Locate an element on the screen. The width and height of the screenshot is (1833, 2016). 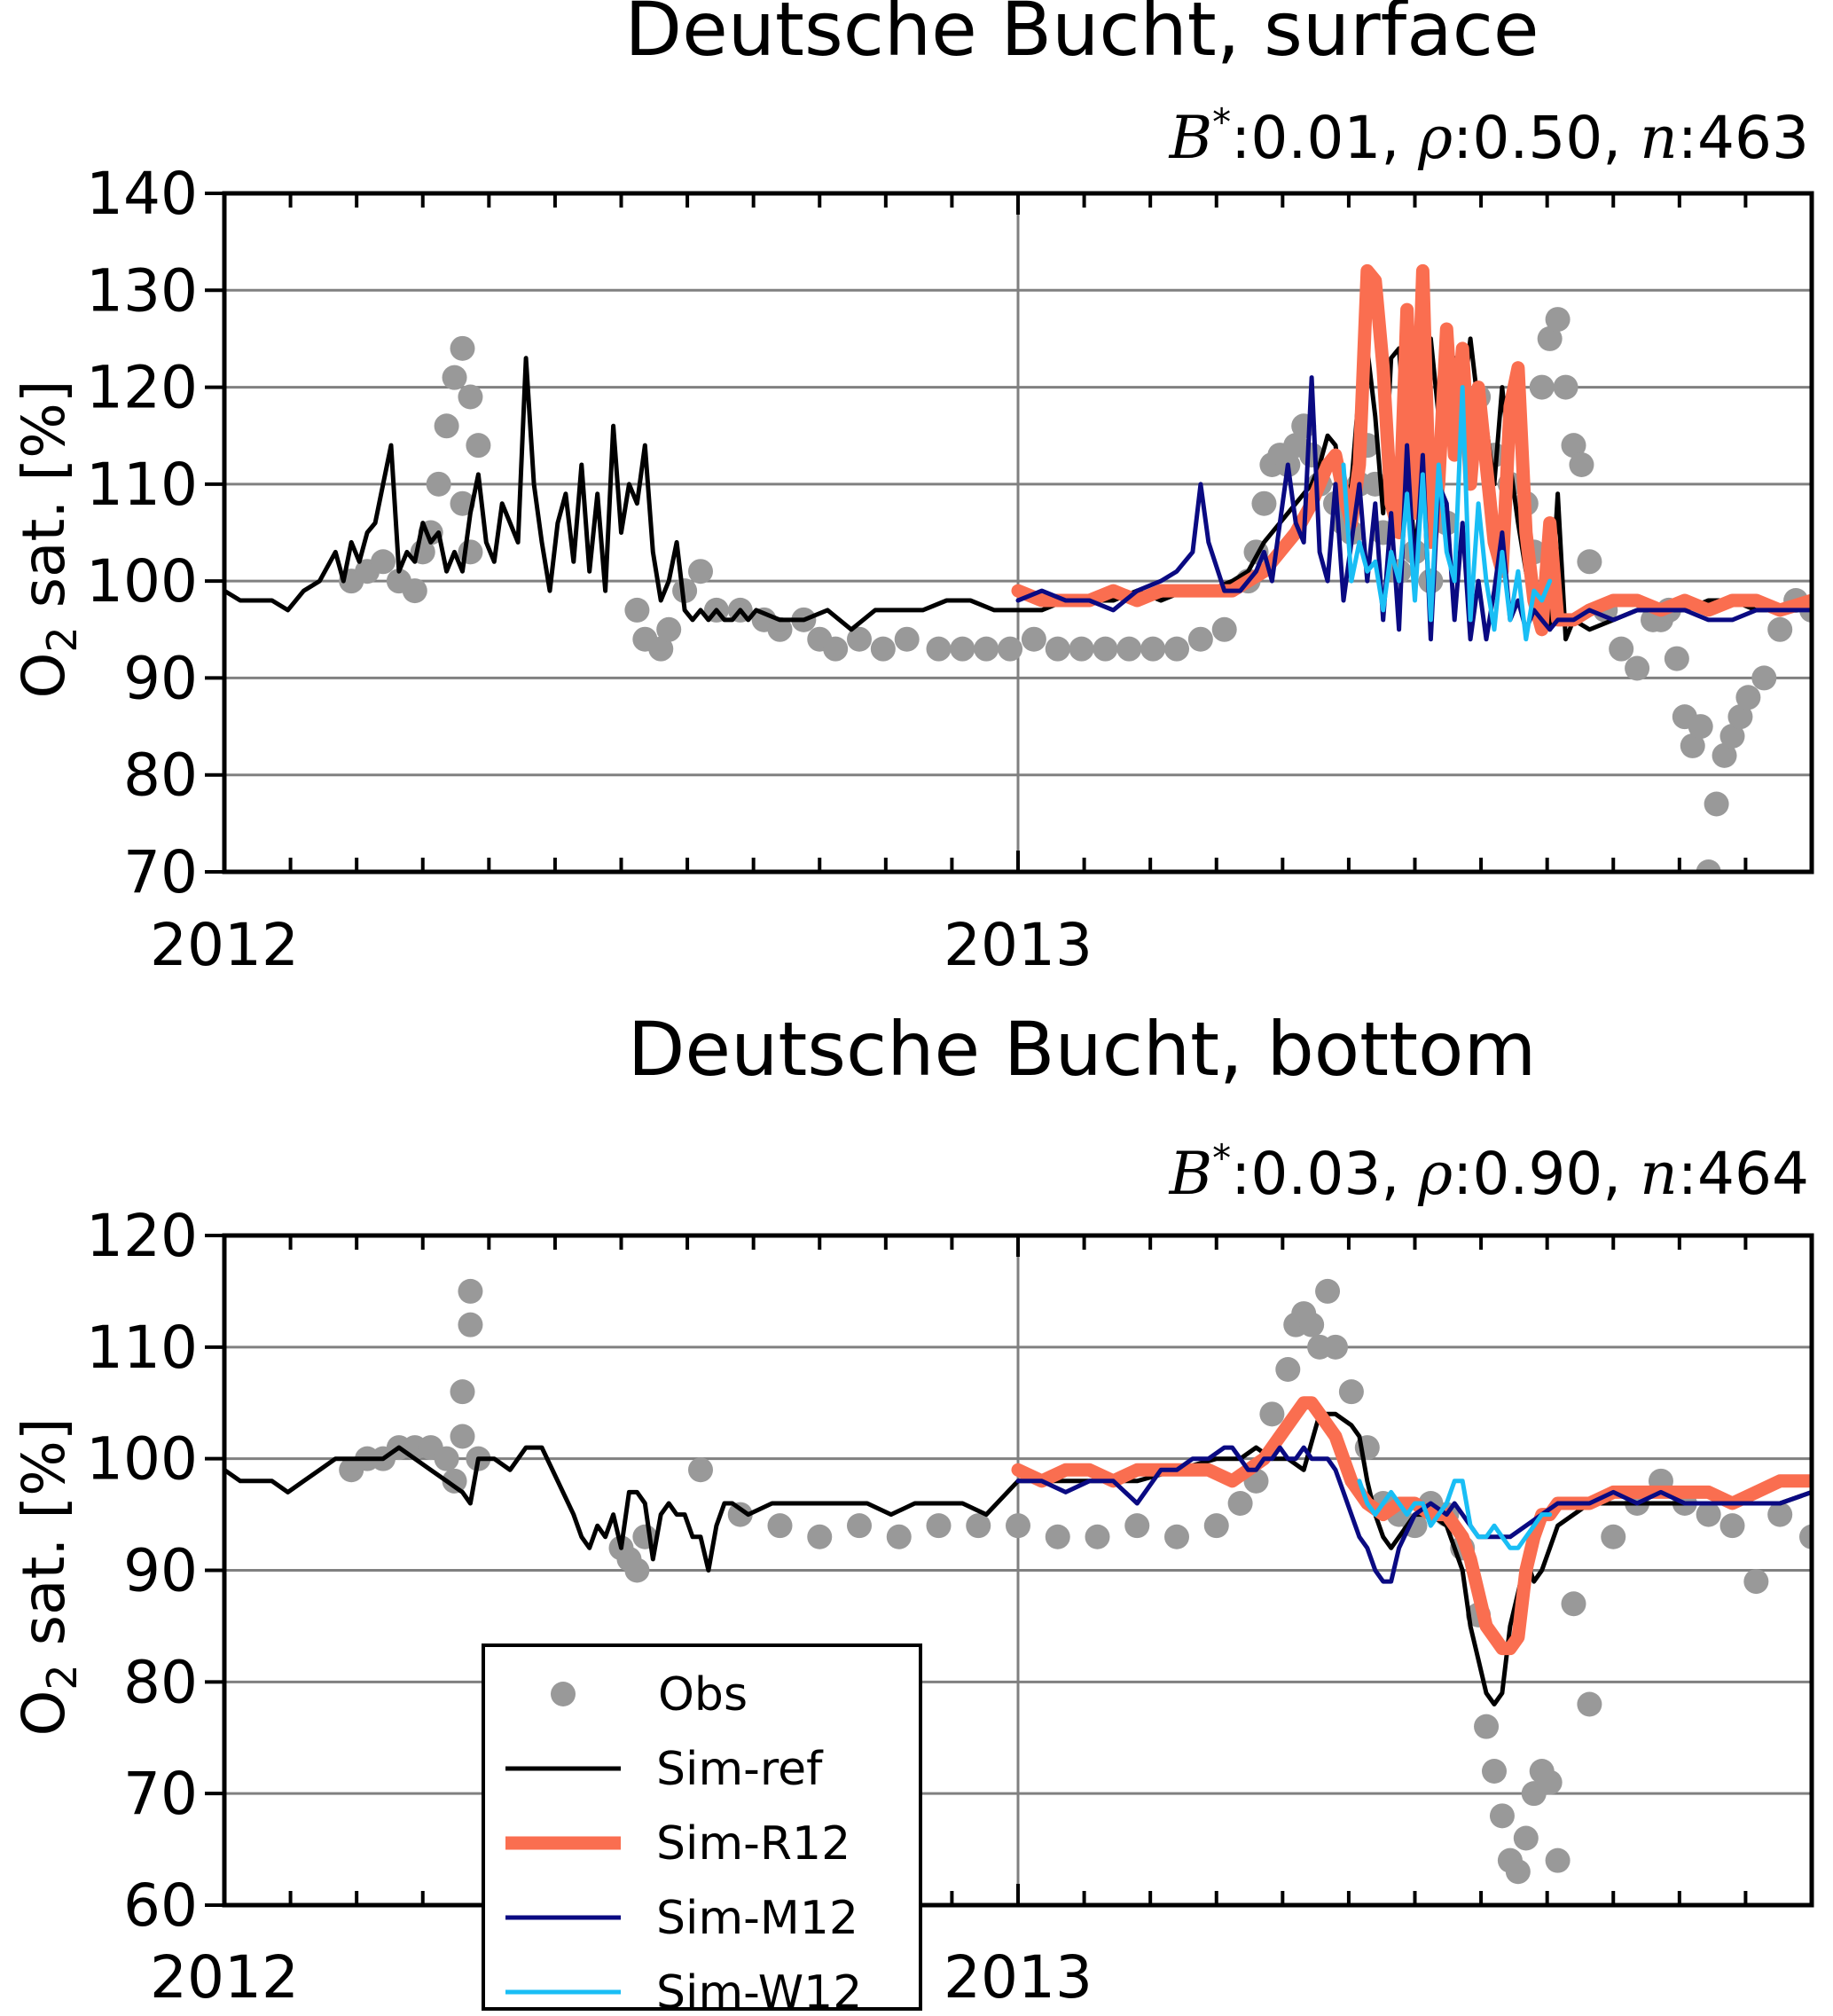
legend: Obs Sim-ref Sim-R12 Sim-M12 Sim-W12 is located at coordinates (702, 1830).